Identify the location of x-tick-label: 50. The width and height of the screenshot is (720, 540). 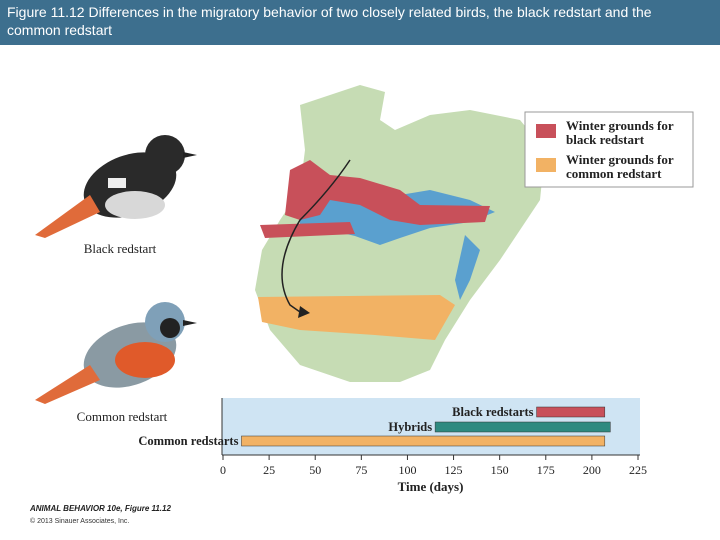
(315, 470).